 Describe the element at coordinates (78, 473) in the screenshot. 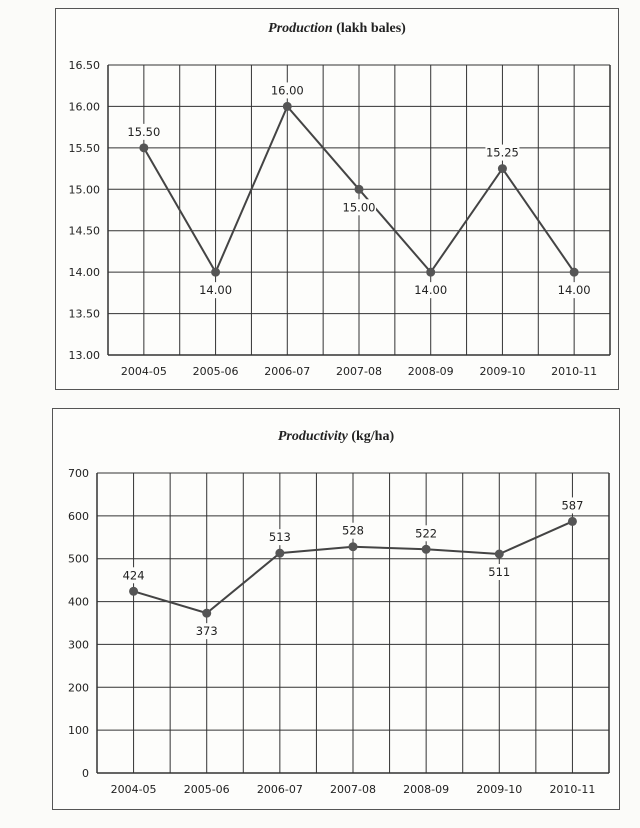

I see `y-tick-label: 700` at that location.